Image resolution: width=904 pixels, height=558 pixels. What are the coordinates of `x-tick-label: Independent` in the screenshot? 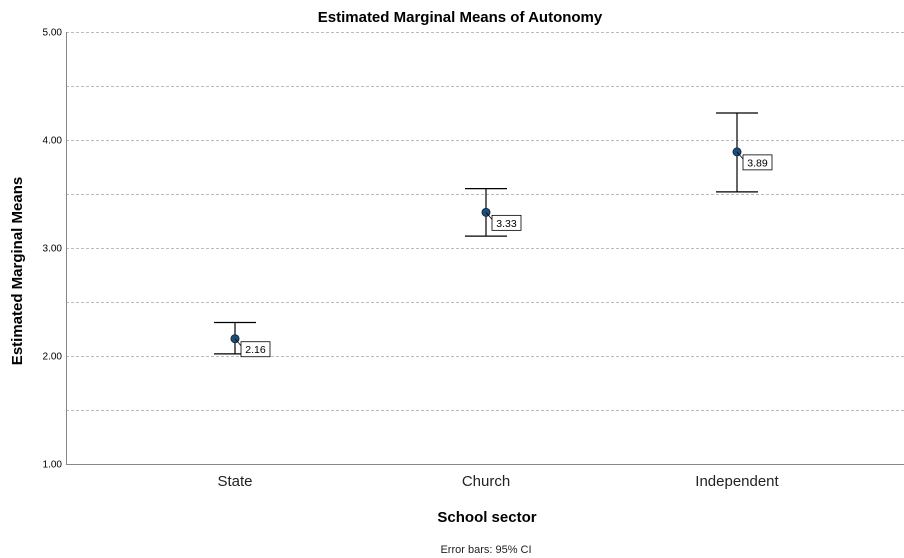 It's located at (737, 481).